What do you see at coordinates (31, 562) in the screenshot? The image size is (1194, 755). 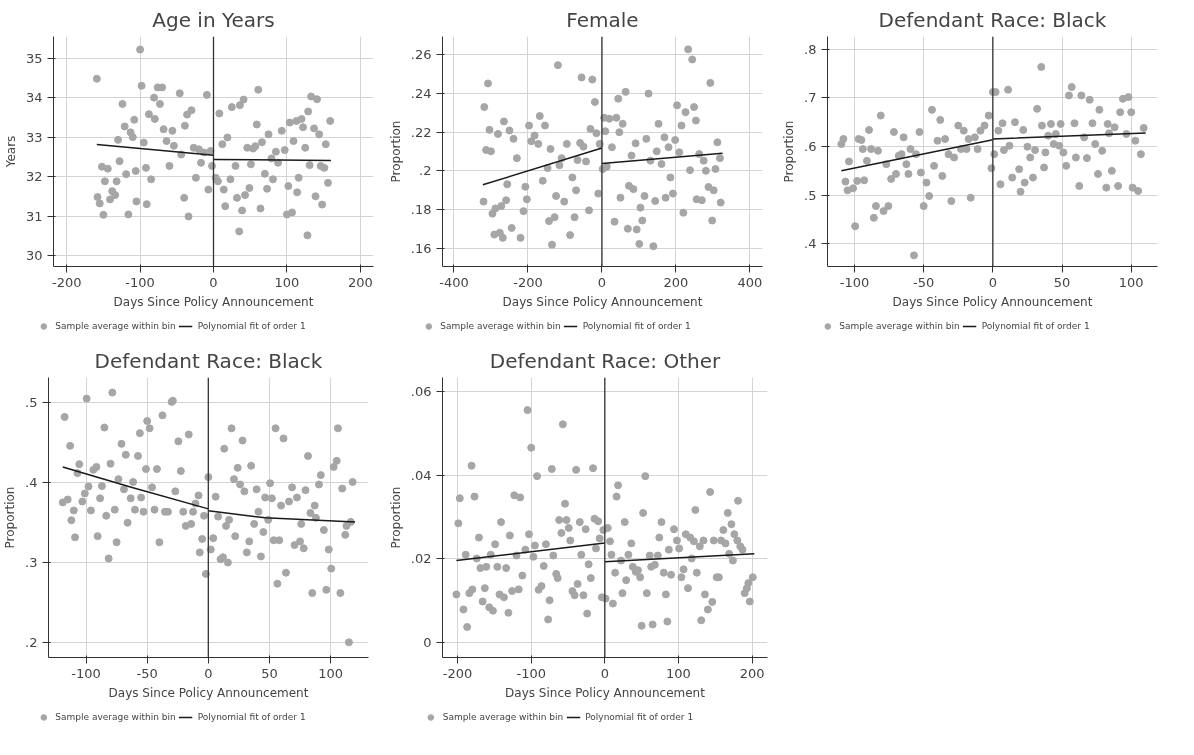 I see `y-tick-label: .3` at bounding box center [31, 562].